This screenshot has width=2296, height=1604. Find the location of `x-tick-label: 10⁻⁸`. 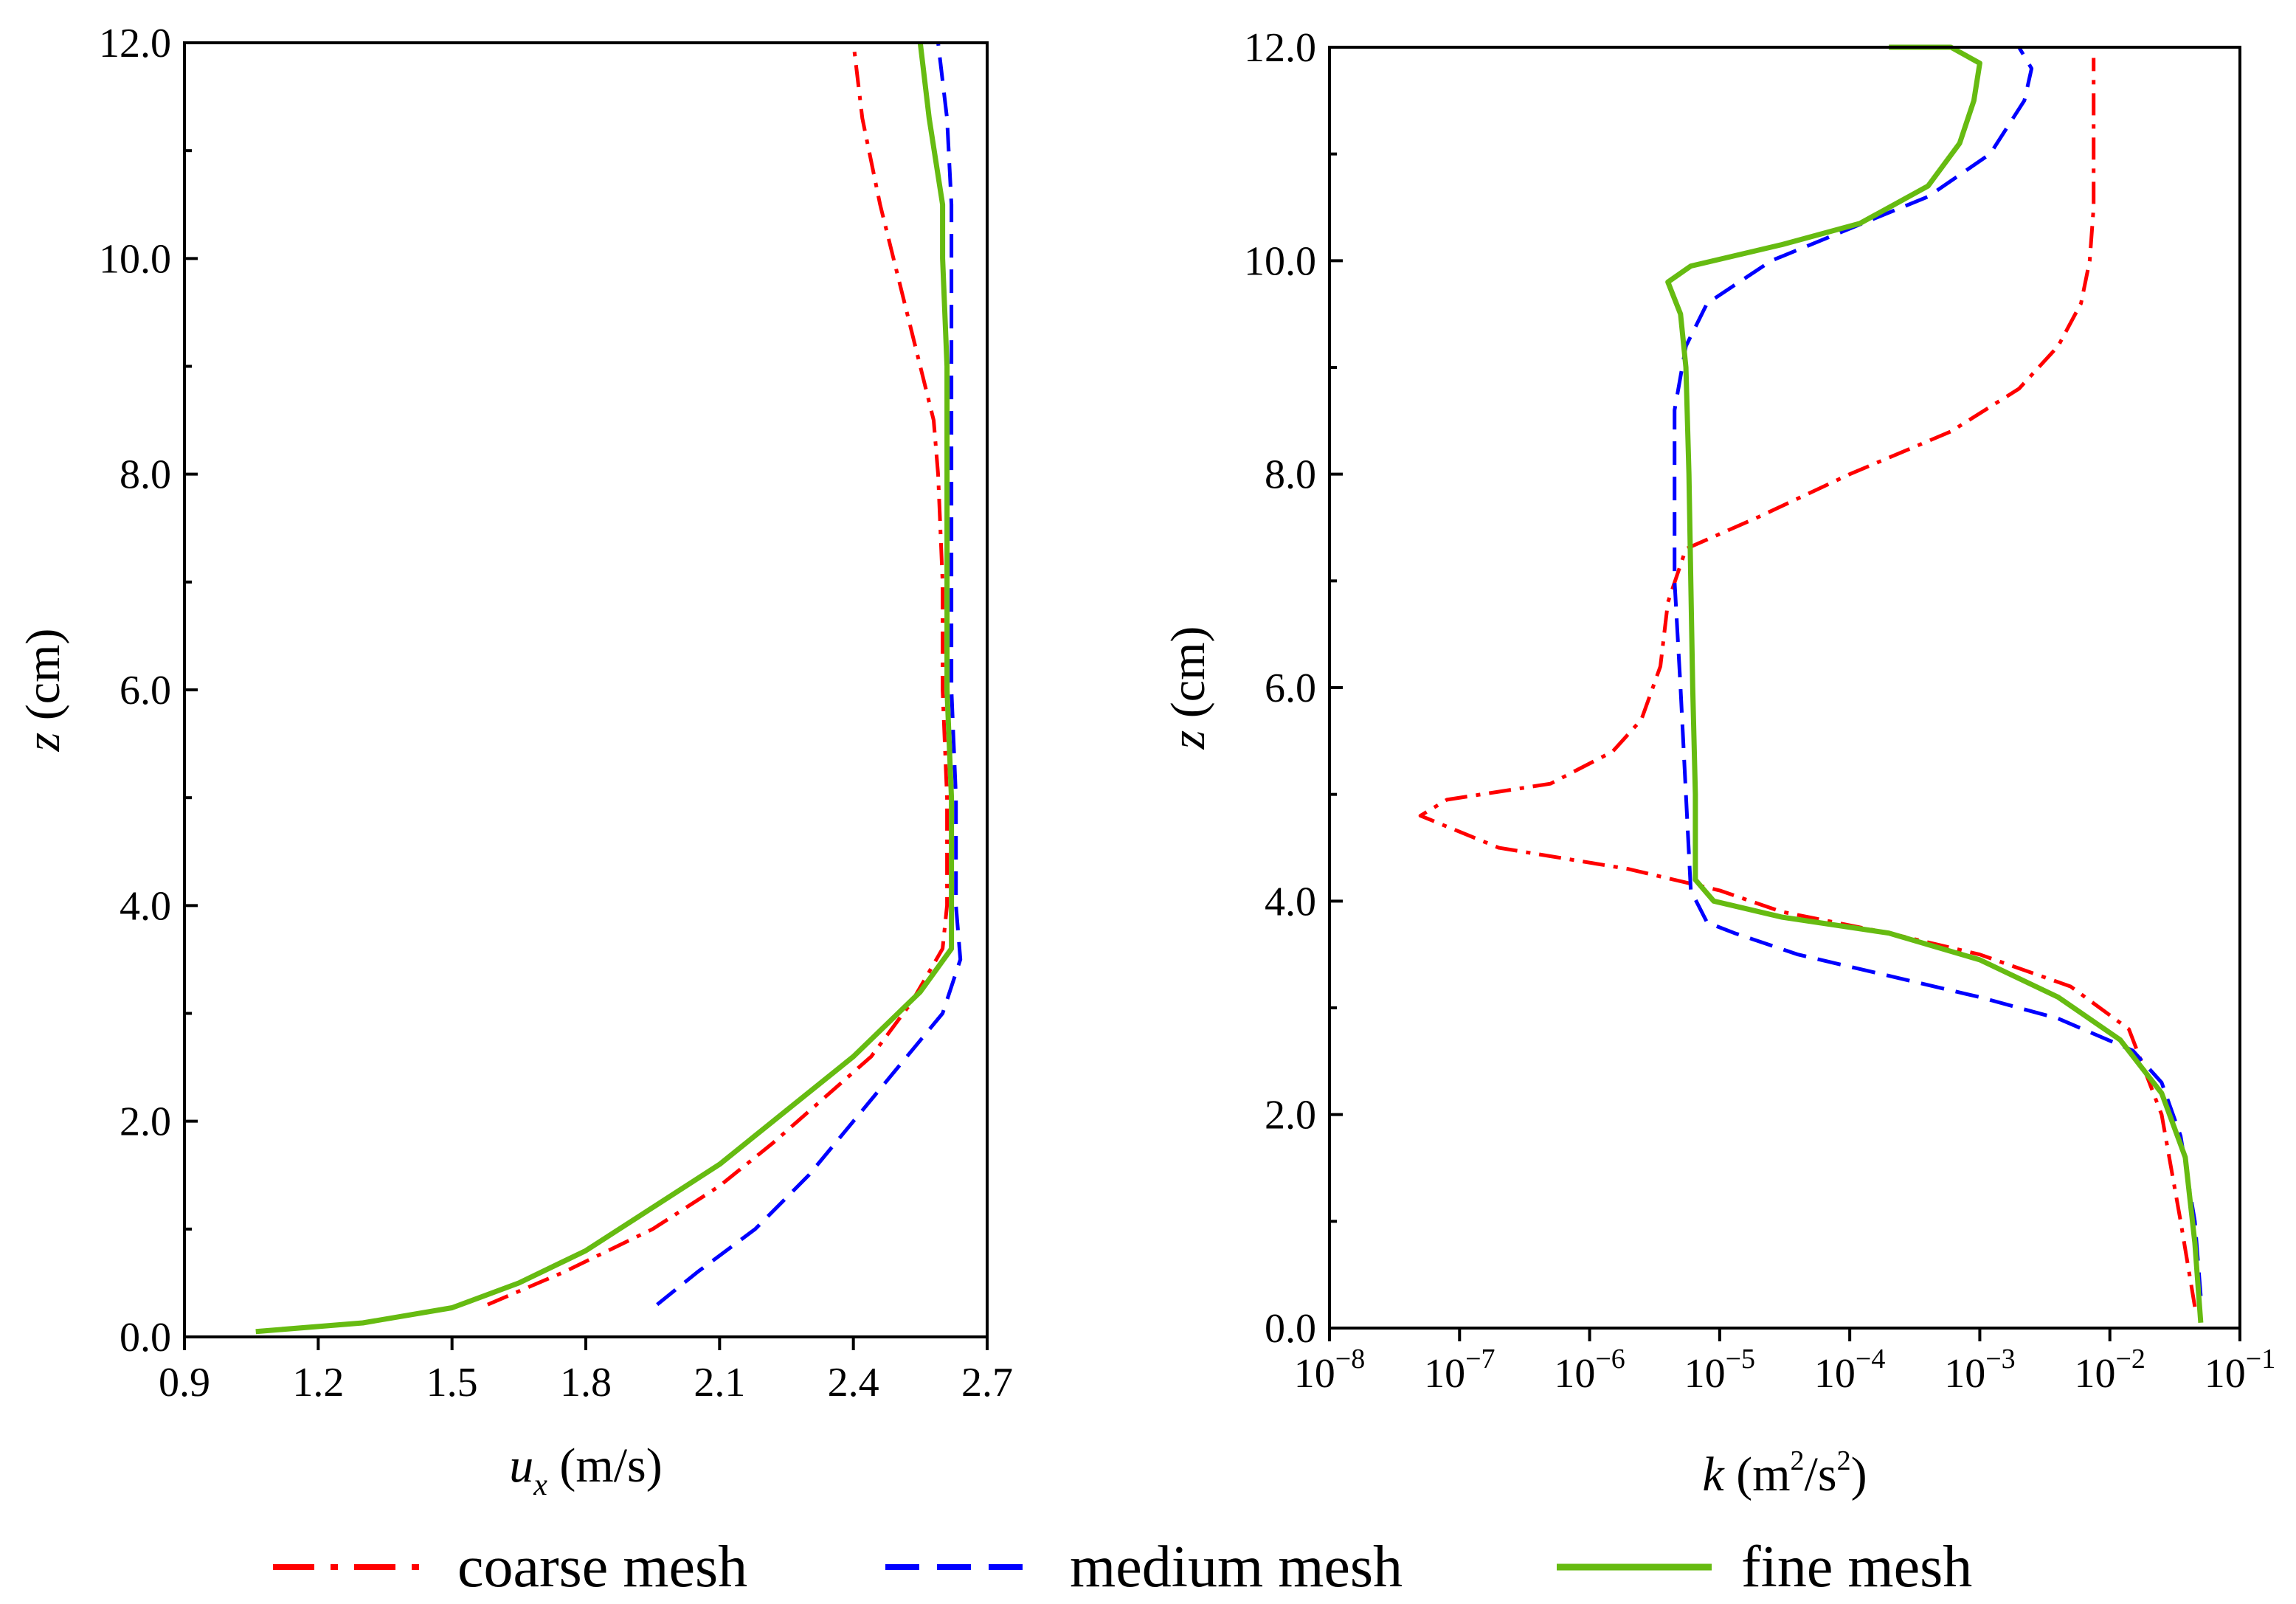

x-tick-label: 10⁻⁸ is located at coordinates (1329, 1370).